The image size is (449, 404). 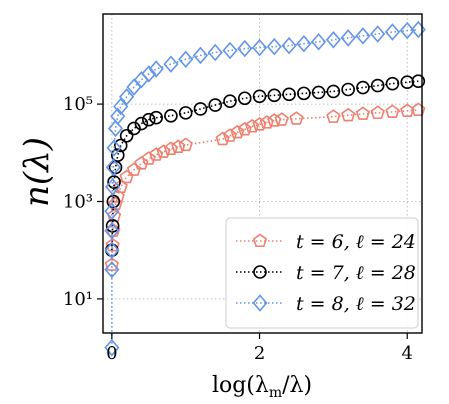 I want to click on legend-marker, so click(x=260, y=240).